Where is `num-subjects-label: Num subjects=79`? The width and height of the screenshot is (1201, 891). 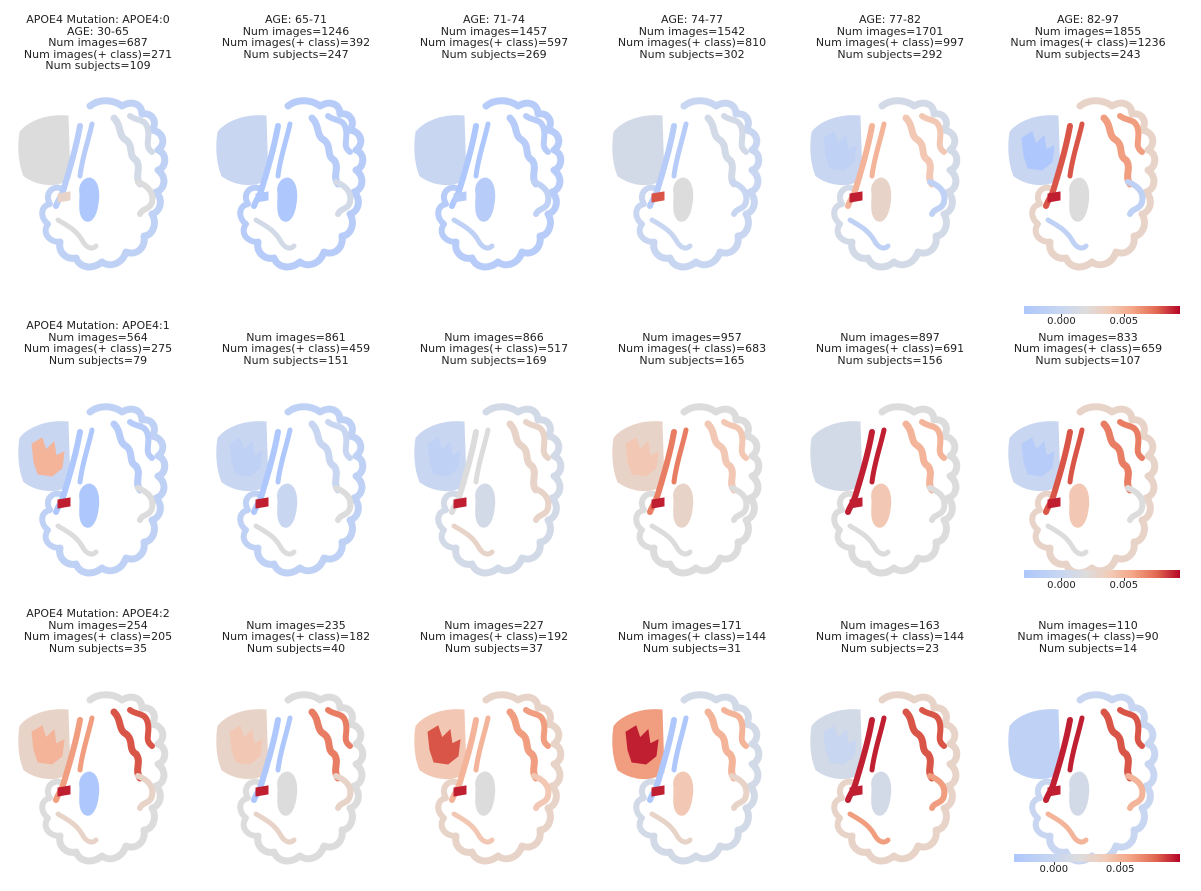
num-subjects-label: Num subjects=79 is located at coordinates (98, 360).